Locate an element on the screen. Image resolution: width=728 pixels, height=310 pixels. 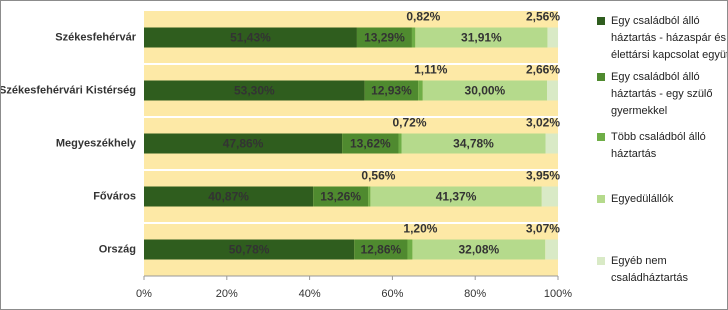
data-label: 50,78% is located at coordinates (249, 250).